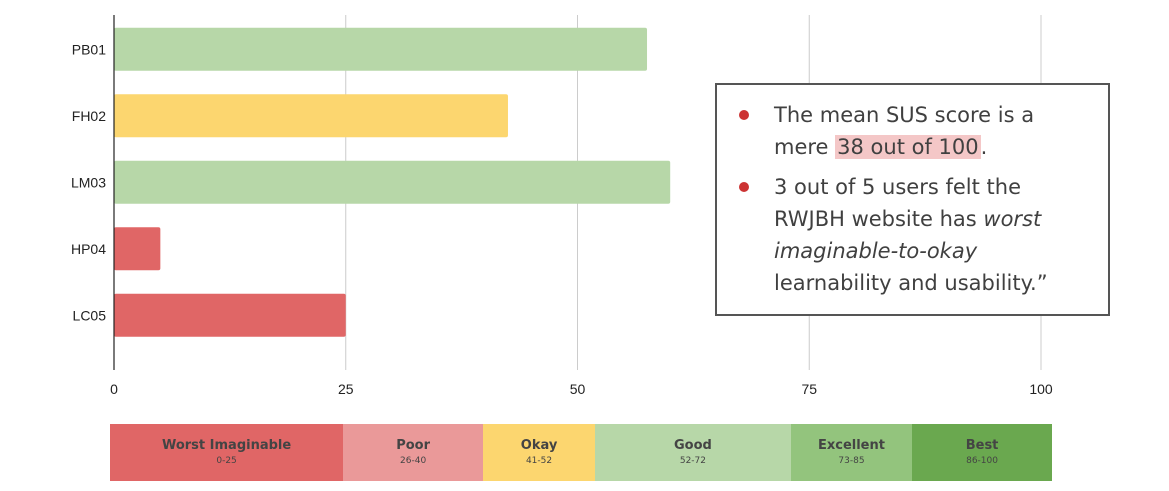 Image resolution: width=1169 pixels, height=491 pixels. I want to click on scale-segment-range: 73-85, so click(851, 461).